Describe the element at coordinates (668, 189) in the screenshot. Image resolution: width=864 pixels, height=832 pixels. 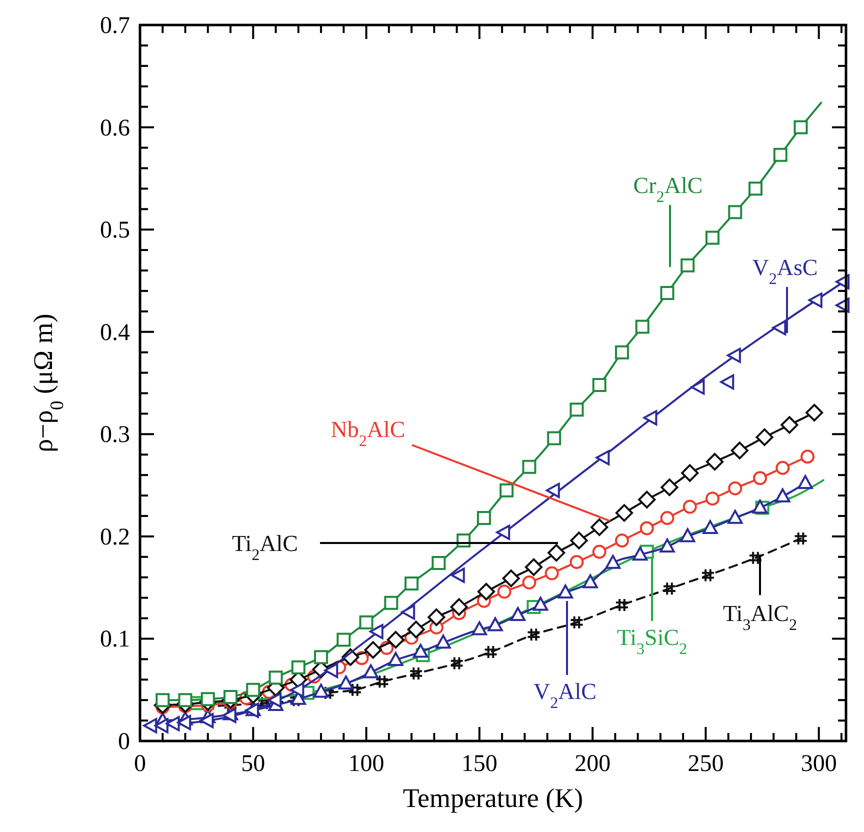
I see `series-label: Cr$_{2}$AlC` at that location.